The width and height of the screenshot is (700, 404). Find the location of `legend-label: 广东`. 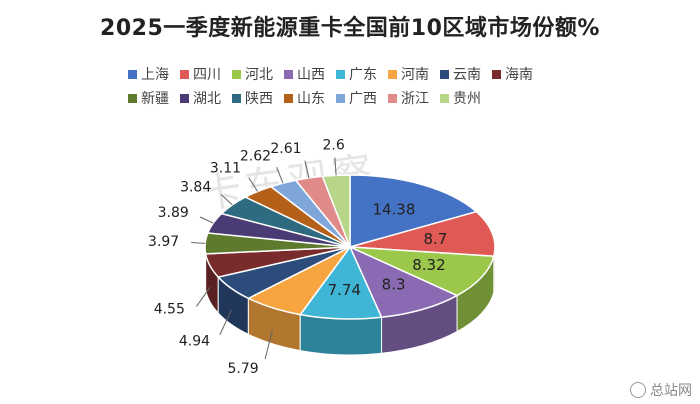

legend-label: 广东 is located at coordinates (363, 75).